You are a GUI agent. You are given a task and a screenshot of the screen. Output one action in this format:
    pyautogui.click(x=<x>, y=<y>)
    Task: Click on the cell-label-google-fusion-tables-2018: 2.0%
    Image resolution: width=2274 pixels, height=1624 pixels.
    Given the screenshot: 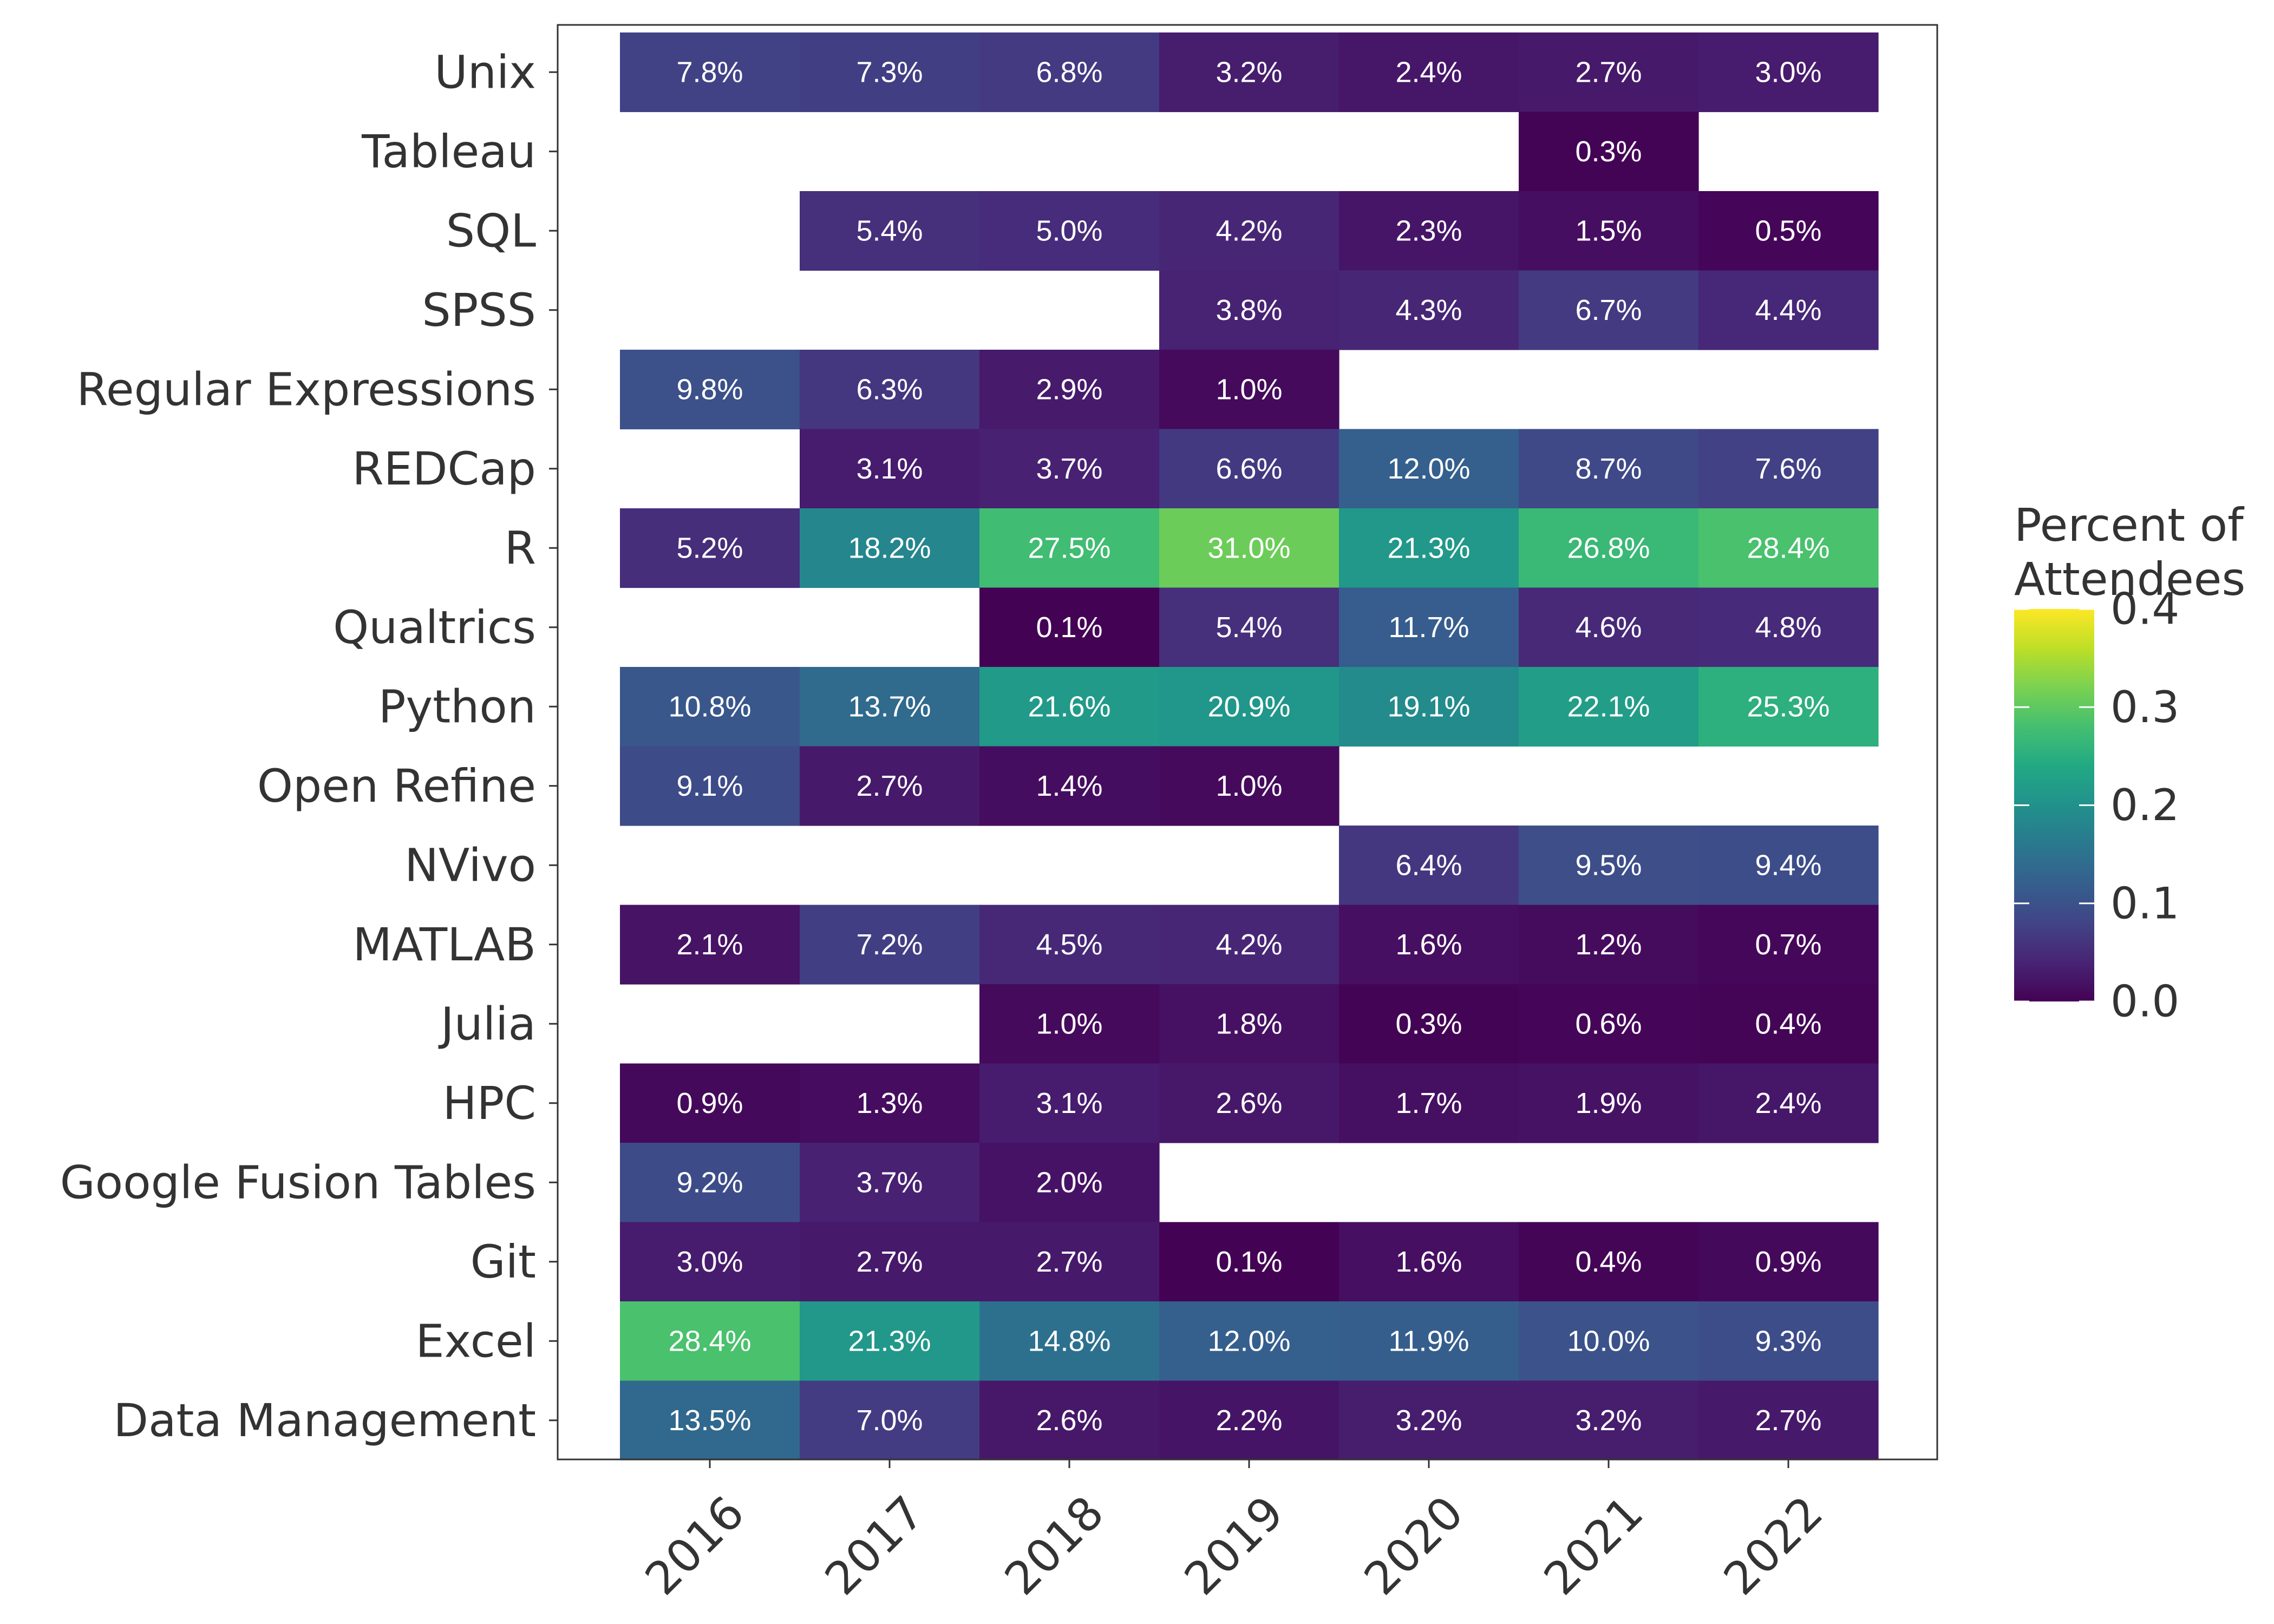 What is the action you would take?
    pyautogui.click(x=1069, y=1182)
    